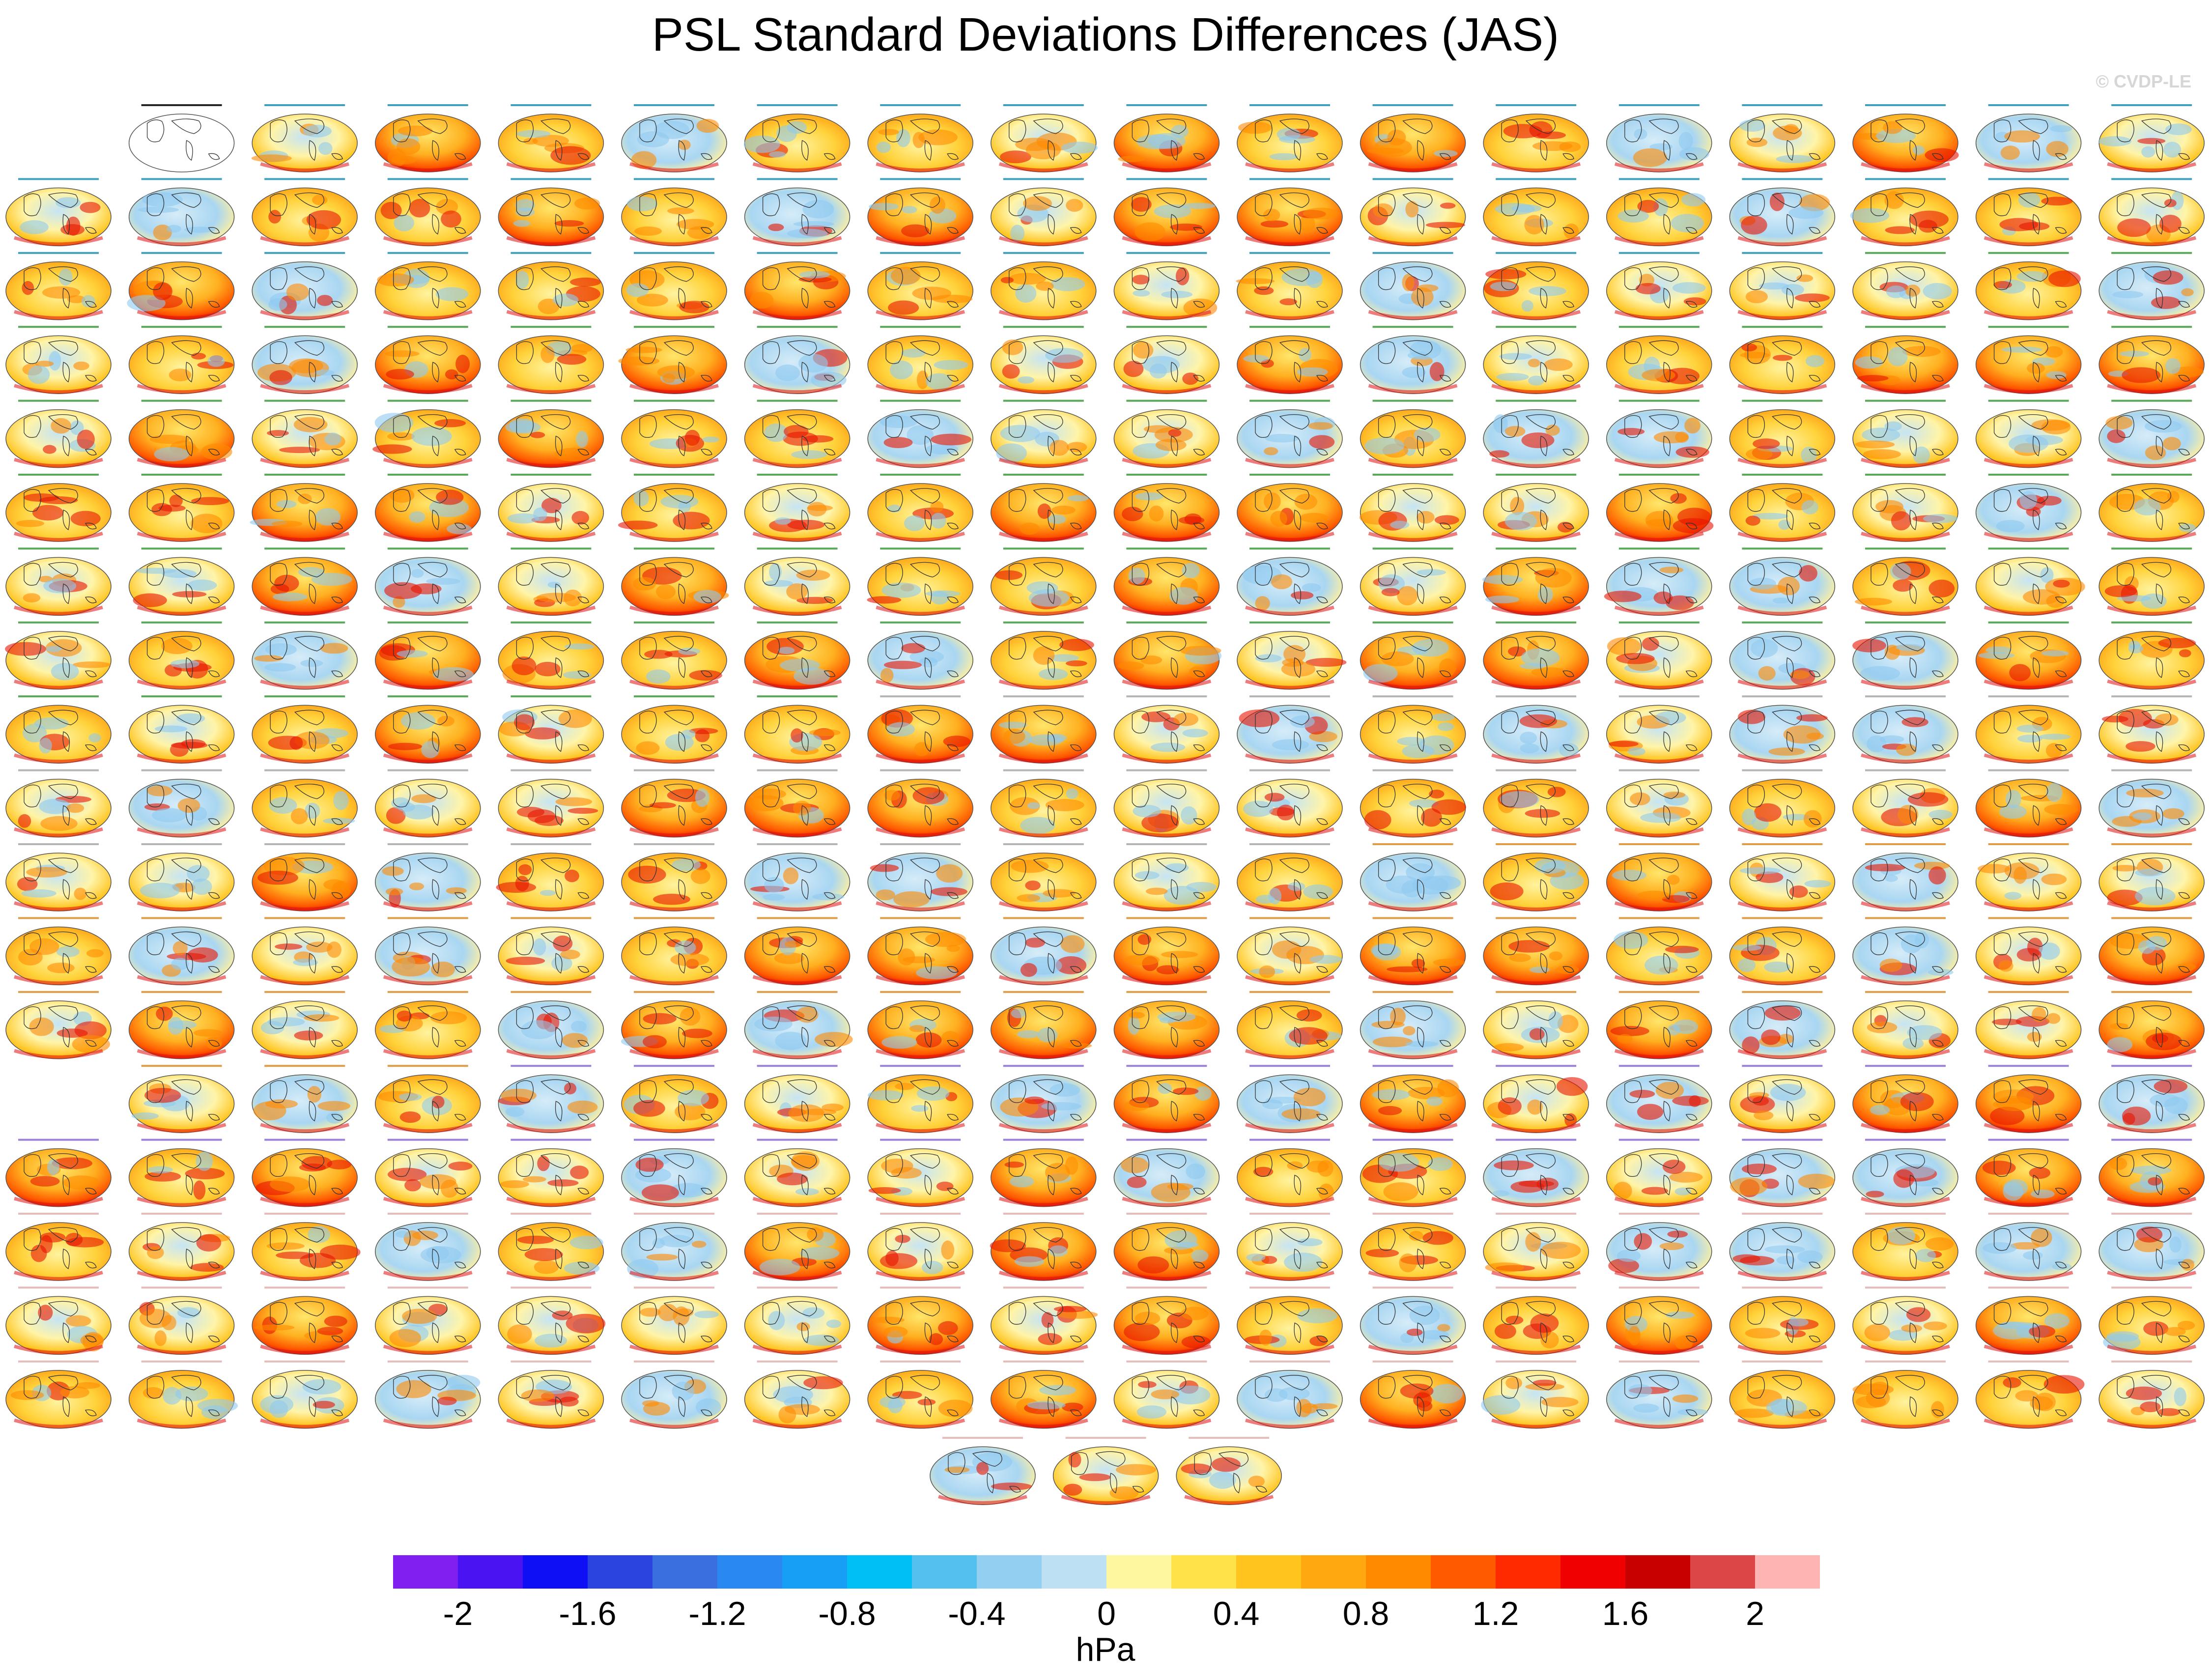 The height and width of the screenshot is (1680, 2211). What do you see at coordinates (1723, 1572) in the screenshot?
I see `colorbar-box` at bounding box center [1723, 1572].